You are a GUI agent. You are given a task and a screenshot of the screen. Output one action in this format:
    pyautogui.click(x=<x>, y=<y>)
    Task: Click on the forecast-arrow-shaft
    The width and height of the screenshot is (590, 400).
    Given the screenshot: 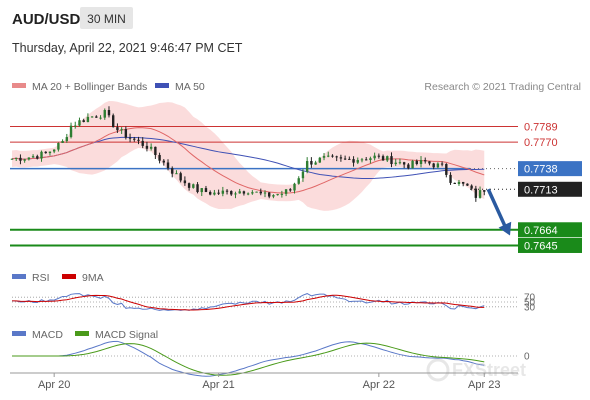 What is the action you would take?
    pyautogui.click(x=497, y=210)
    